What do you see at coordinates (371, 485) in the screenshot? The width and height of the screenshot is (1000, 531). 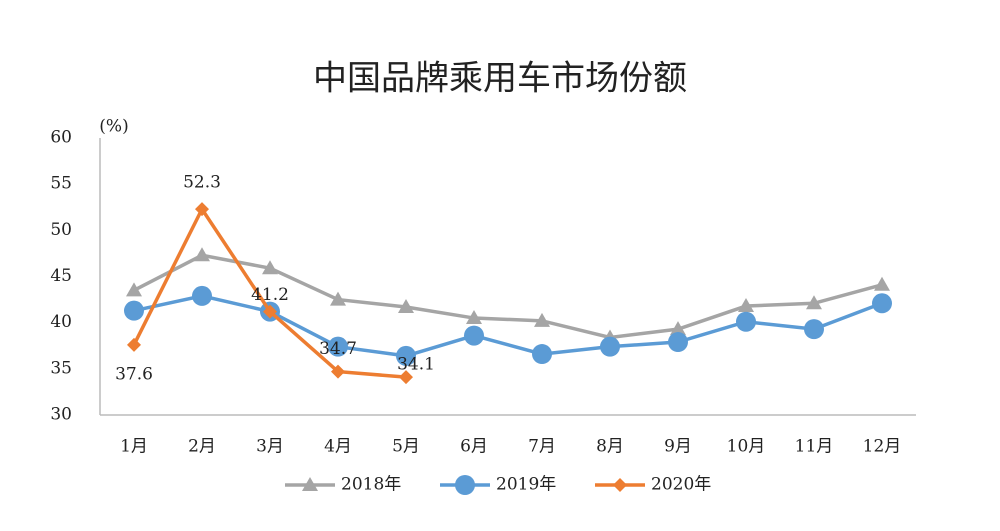 I see `legend-label: 2018年` at bounding box center [371, 485].